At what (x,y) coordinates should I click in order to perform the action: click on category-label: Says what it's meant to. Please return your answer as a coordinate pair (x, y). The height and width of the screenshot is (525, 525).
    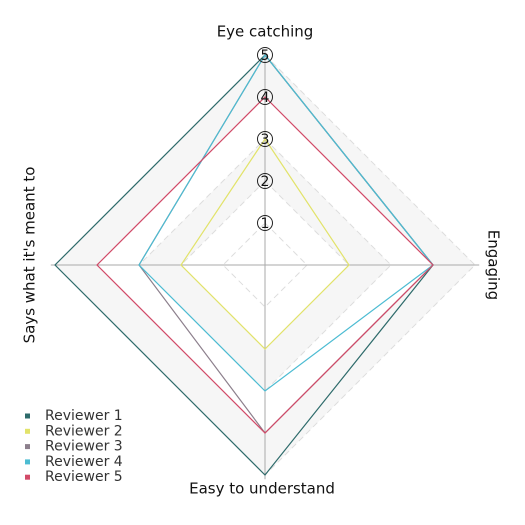
    Looking at the image, I should click on (30, 255).